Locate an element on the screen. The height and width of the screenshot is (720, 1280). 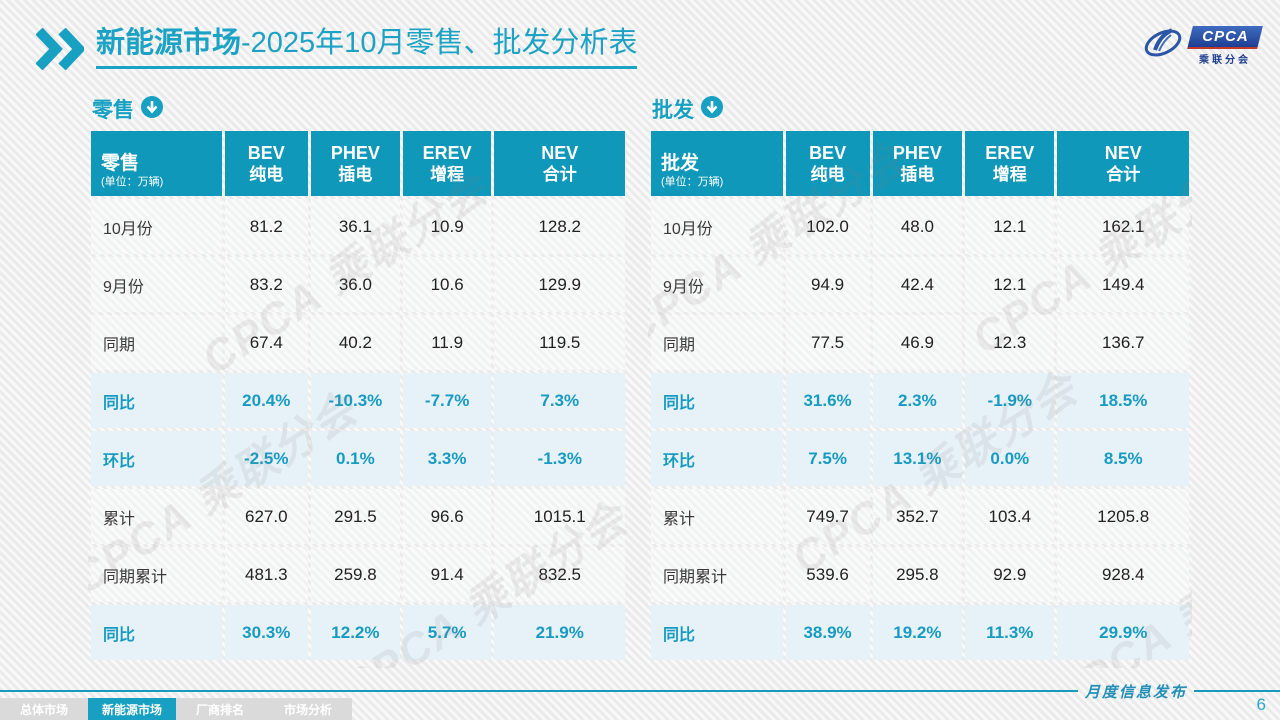
cell: 38.9% is located at coordinates (827, 632).